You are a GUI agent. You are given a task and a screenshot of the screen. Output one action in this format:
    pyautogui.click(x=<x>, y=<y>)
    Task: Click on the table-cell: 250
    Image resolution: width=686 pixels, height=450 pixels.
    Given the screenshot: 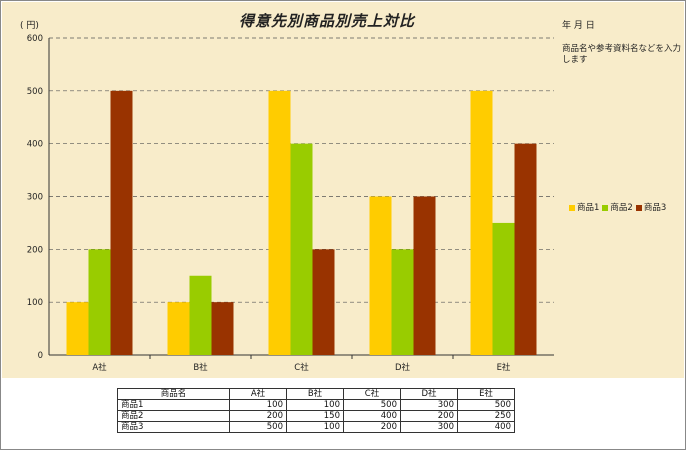 What is the action you would take?
    pyautogui.click(x=486, y=416)
    